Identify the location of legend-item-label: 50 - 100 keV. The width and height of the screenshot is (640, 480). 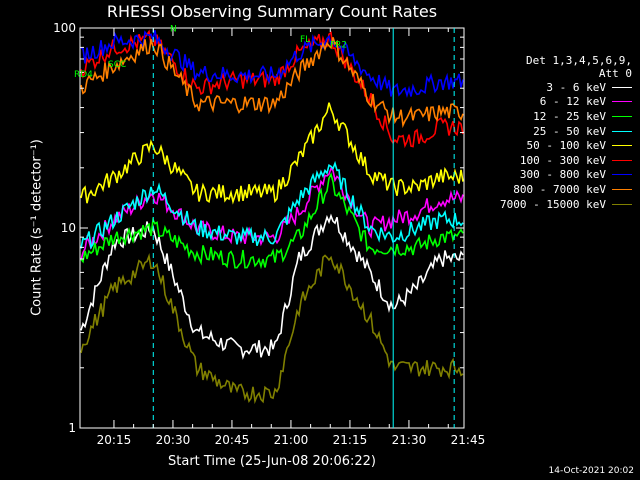
(566, 146).